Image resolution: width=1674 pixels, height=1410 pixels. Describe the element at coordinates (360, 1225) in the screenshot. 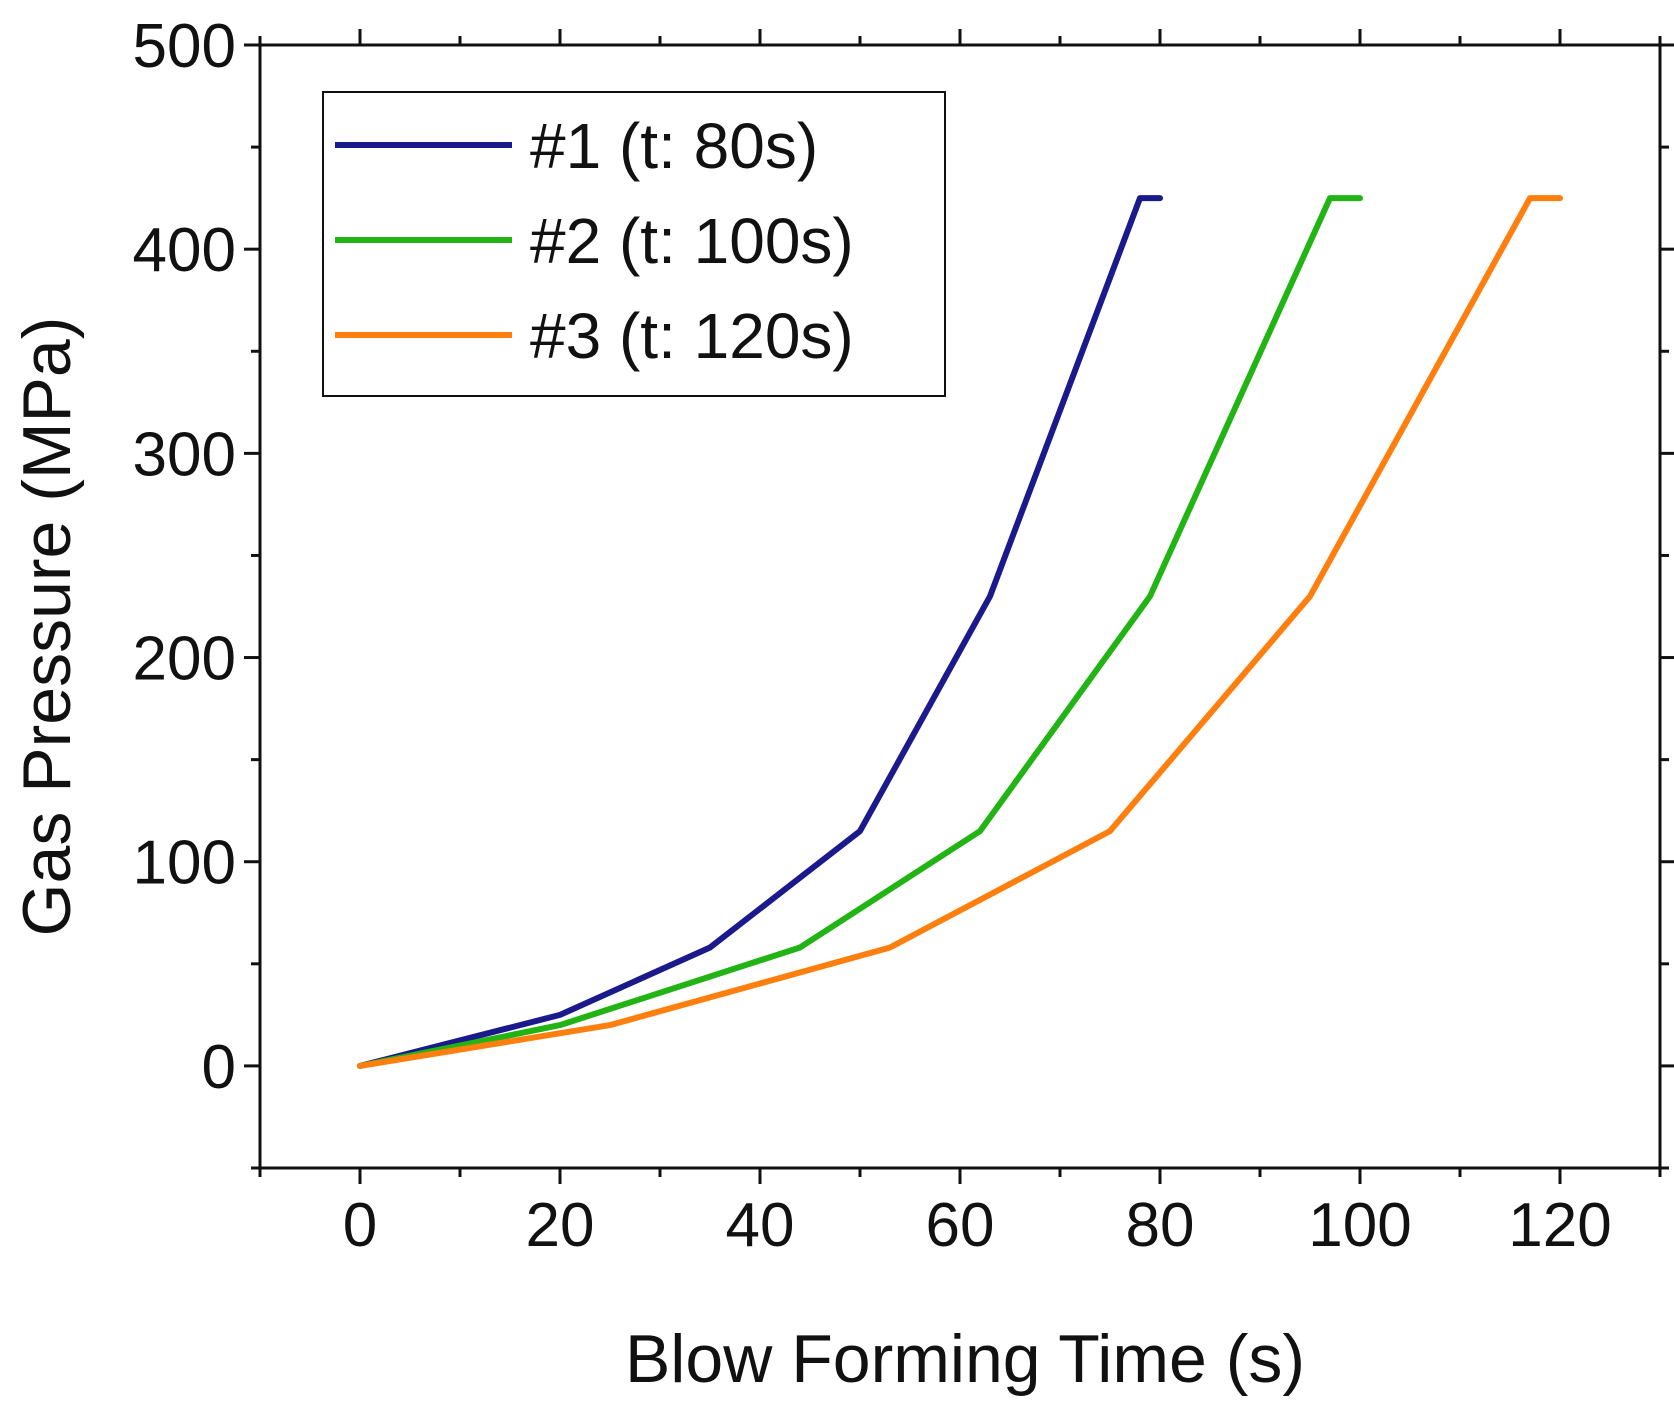

I see `x-tick-label: 0` at that location.